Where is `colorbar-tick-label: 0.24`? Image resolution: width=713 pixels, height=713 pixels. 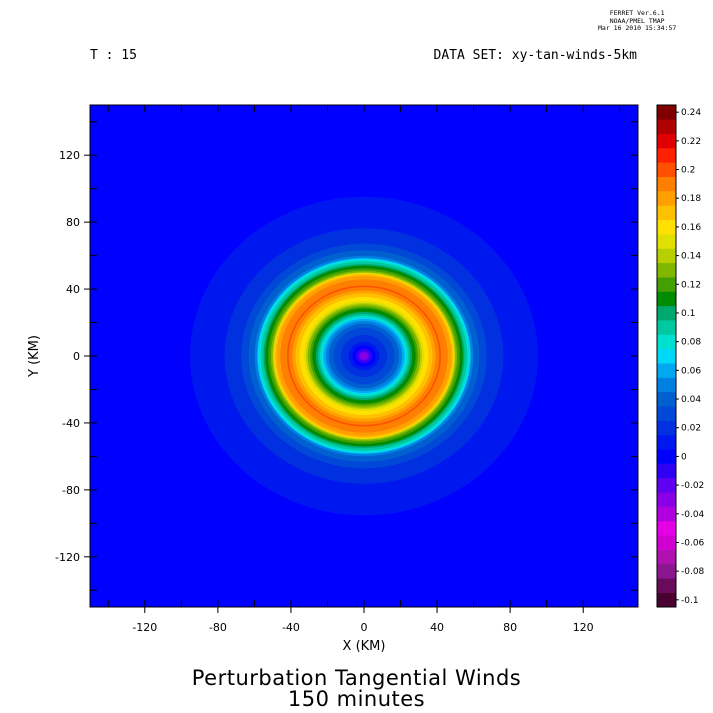
colorbar-tick-label: 0.24 is located at coordinates (691, 113).